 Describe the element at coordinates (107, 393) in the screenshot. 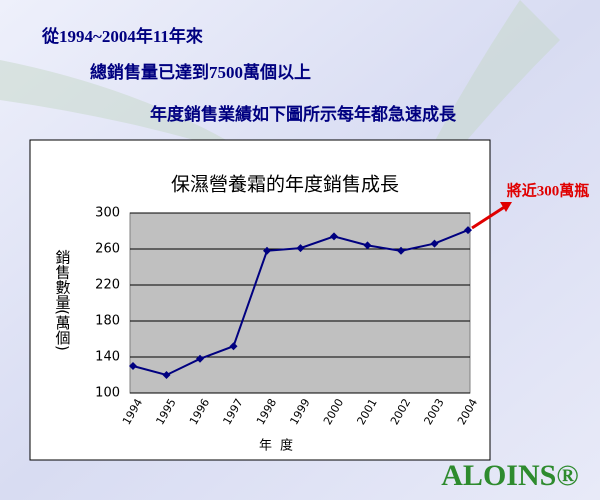

I see `y-tick-label: 100` at that location.